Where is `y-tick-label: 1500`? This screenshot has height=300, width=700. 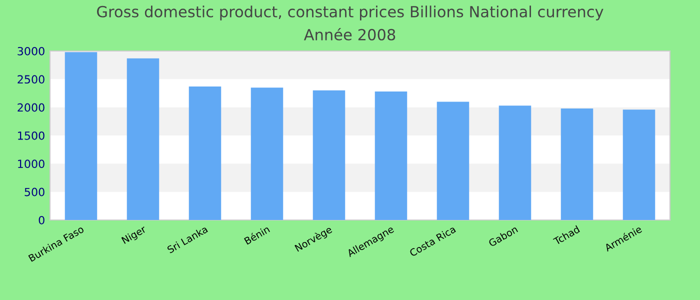 y-tick-label: 1500 is located at coordinates (31, 135).